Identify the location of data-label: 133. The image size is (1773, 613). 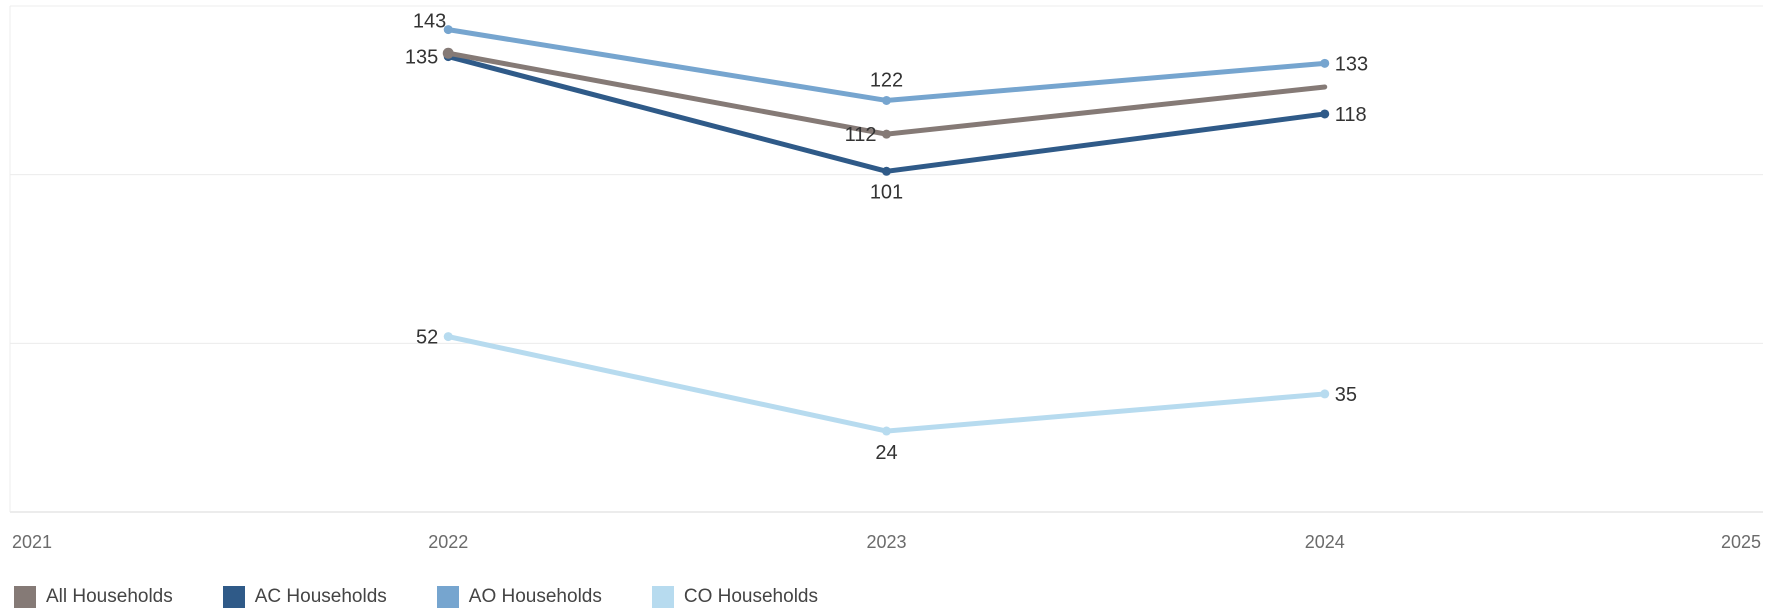
(1351, 64).